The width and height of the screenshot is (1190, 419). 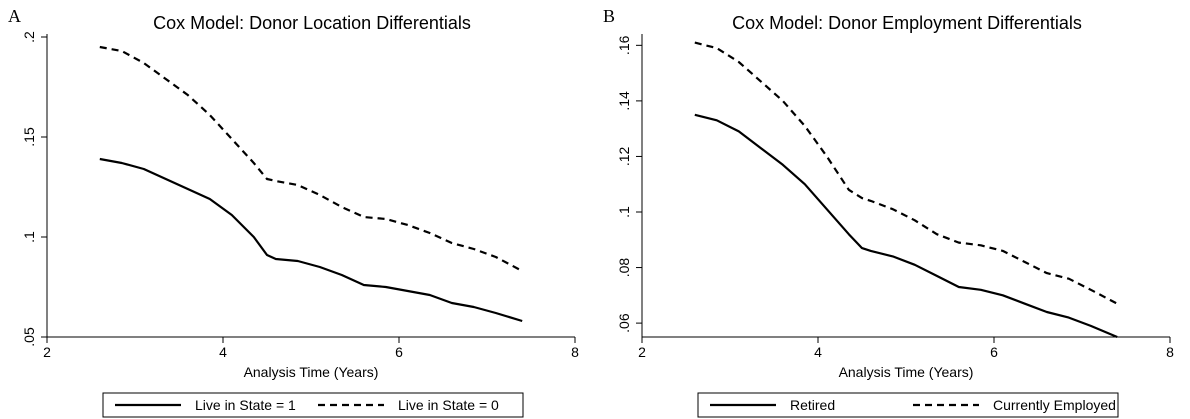 What do you see at coordinates (1054, 405) in the screenshot?
I see `legend-label: Currently Employed` at bounding box center [1054, 405].